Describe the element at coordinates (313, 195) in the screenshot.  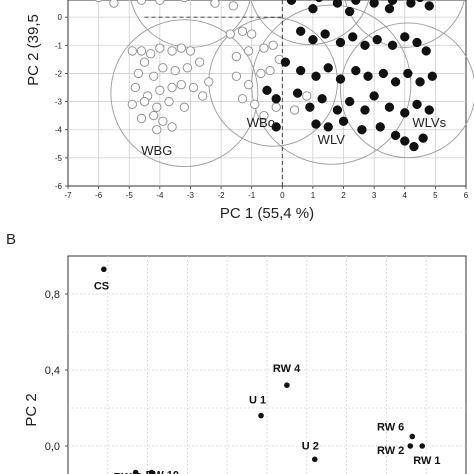
I see `x-tick-label: 1` at that location.